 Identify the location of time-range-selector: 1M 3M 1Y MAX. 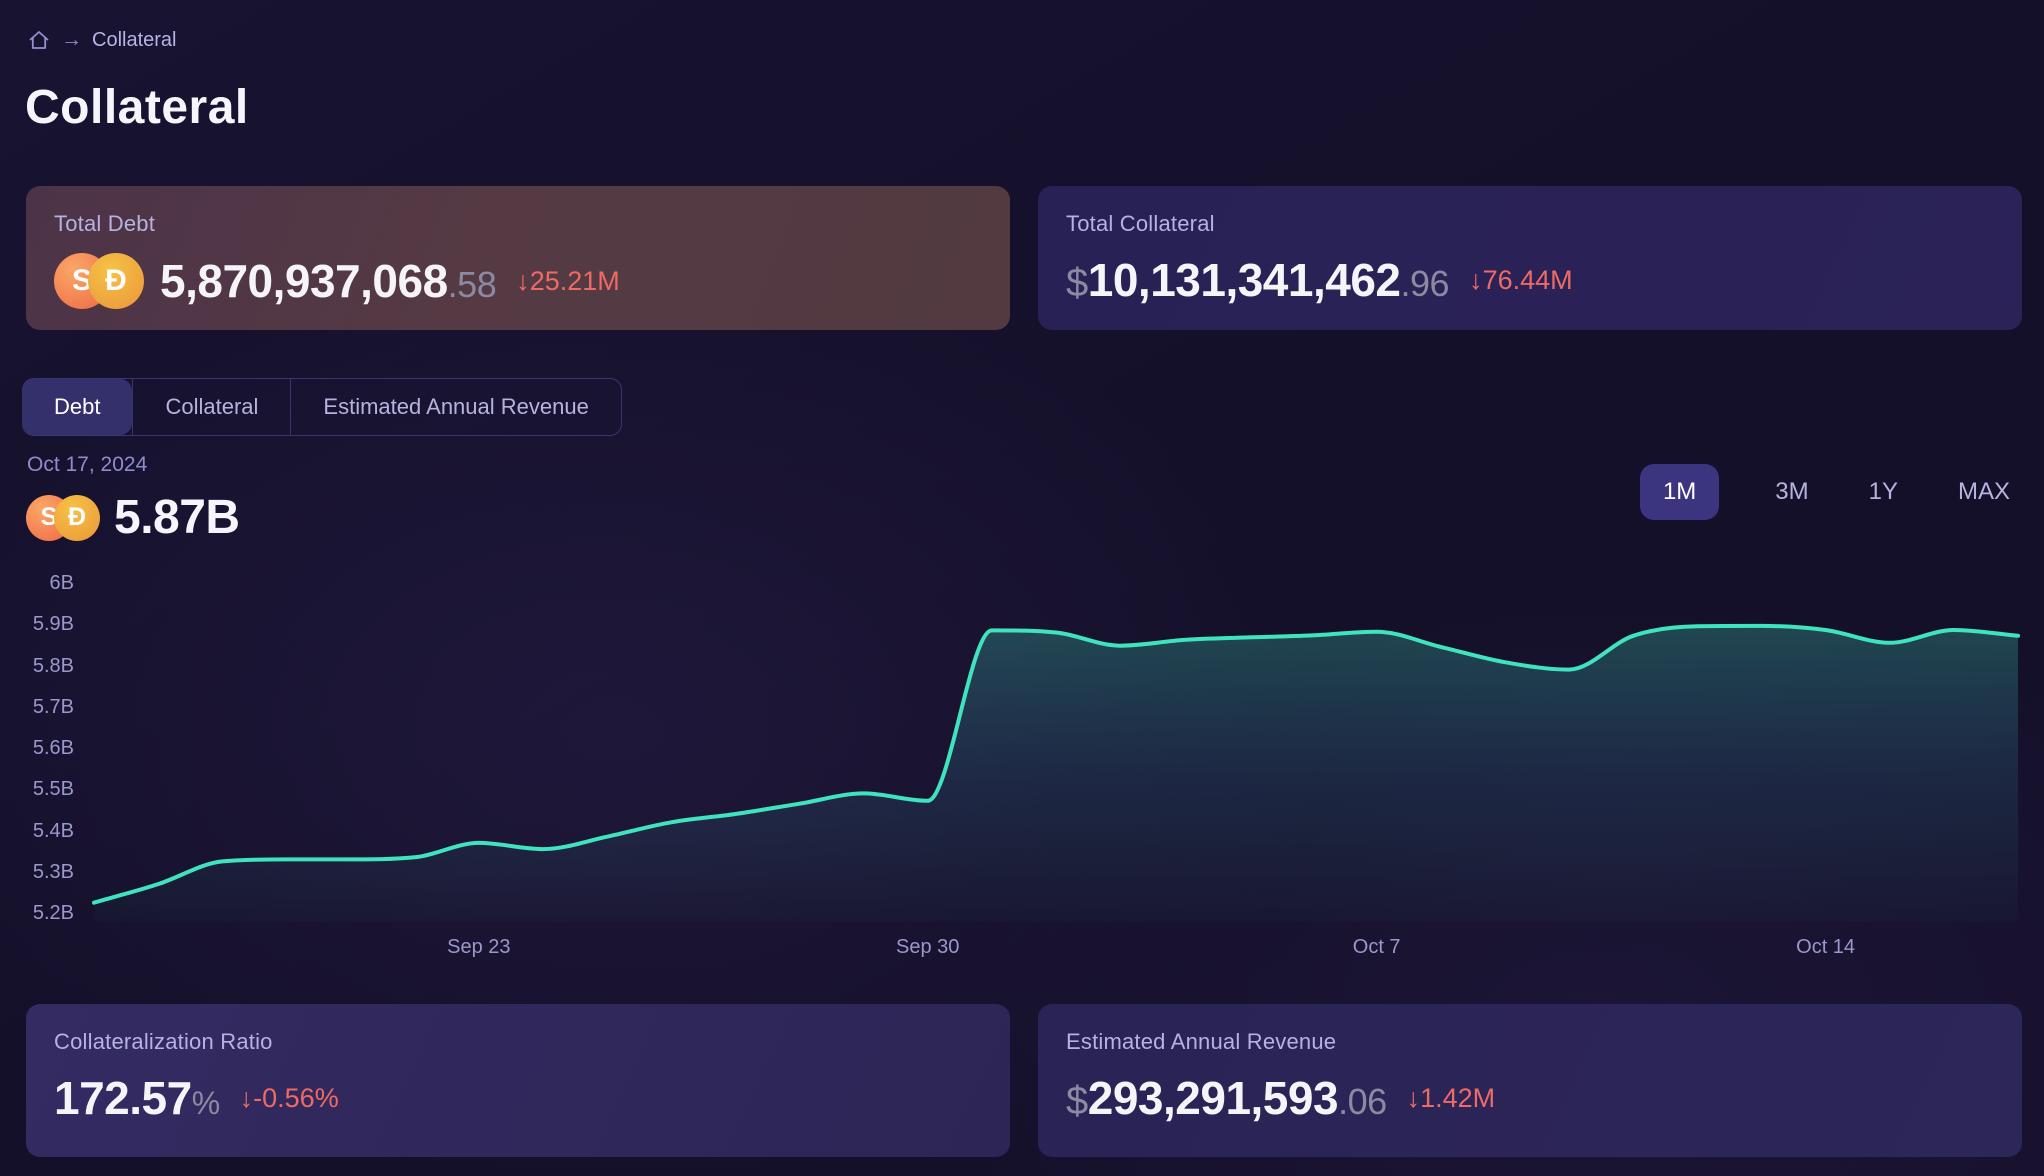
(1826, 492).